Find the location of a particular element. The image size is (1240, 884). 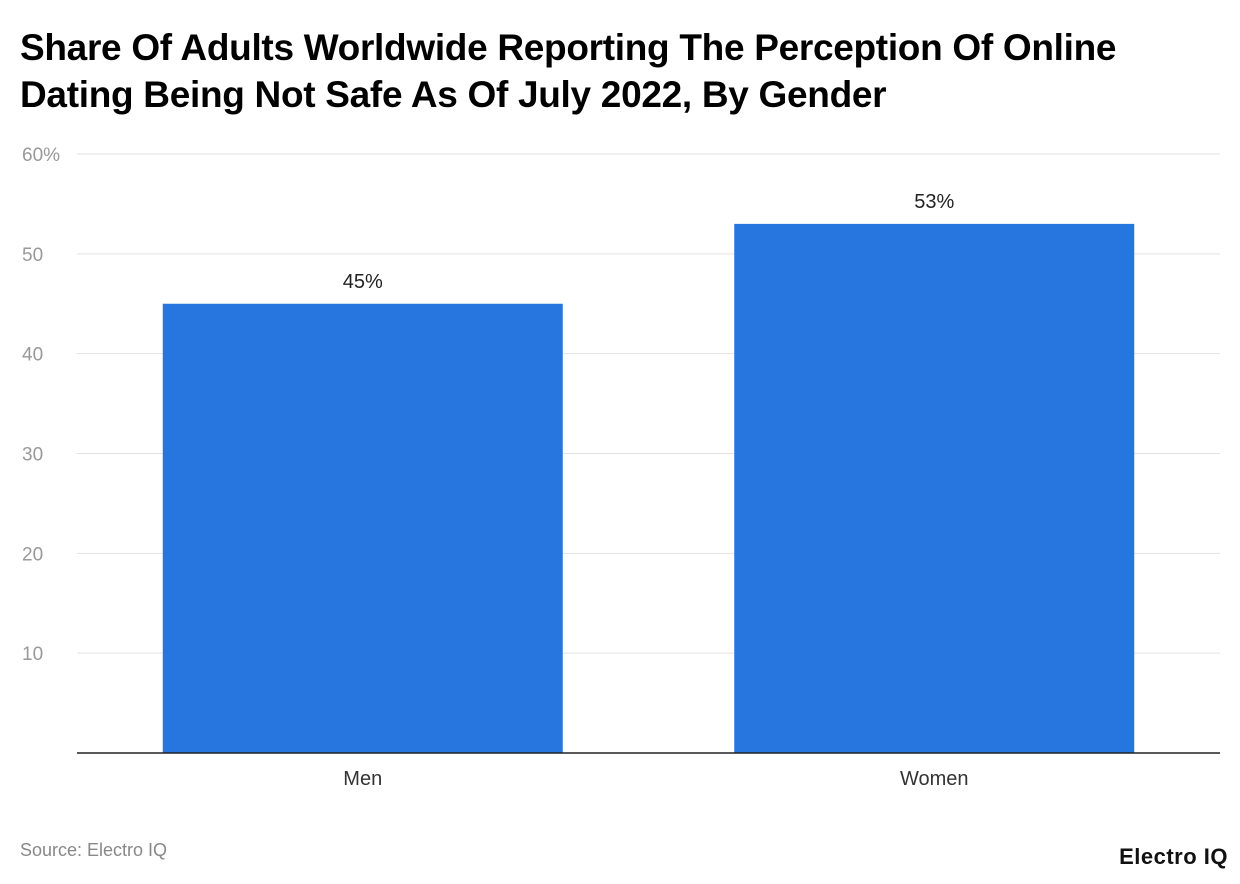

source-note: Source: Electro IQ is located at coordinates (94, 850).